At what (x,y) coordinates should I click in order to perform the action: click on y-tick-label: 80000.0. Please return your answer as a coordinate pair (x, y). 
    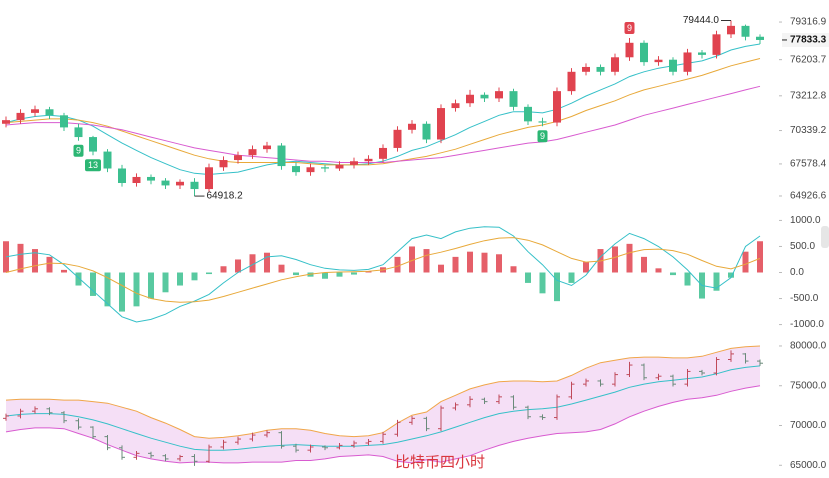
    Looking at the image, I should click on (808, 346).